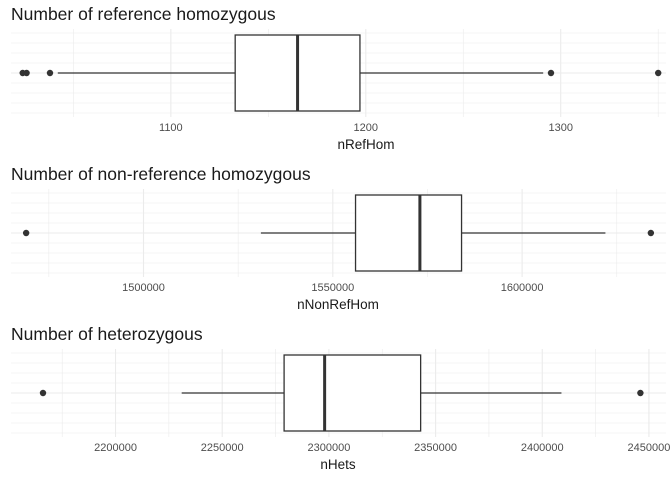  I want to click on x-tick-label: 1500000, so click(143, 288).